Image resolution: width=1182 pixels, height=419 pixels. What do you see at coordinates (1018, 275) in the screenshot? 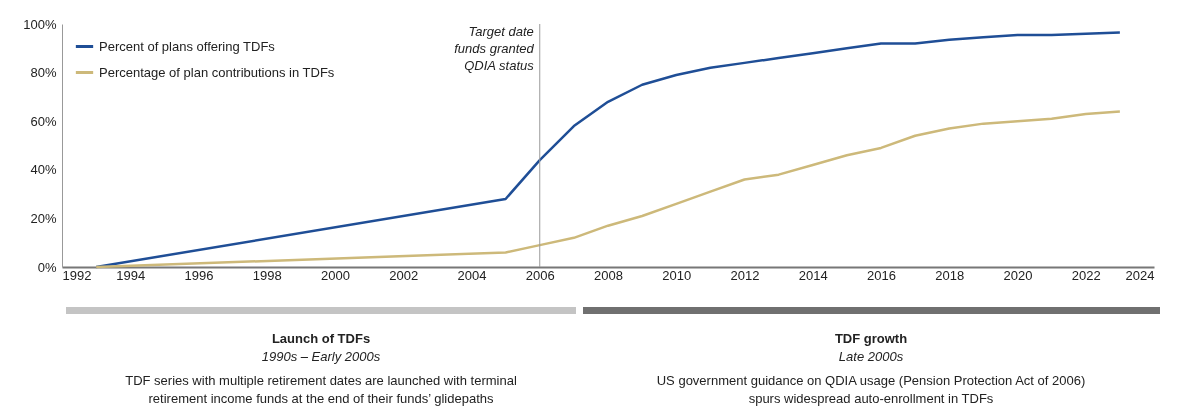
I see `x-tick-label: 2020` at bounding box center [1018, 275].